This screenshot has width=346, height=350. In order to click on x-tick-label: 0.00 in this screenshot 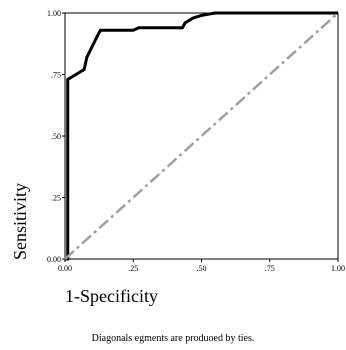, I will do `click(65, 268)`.